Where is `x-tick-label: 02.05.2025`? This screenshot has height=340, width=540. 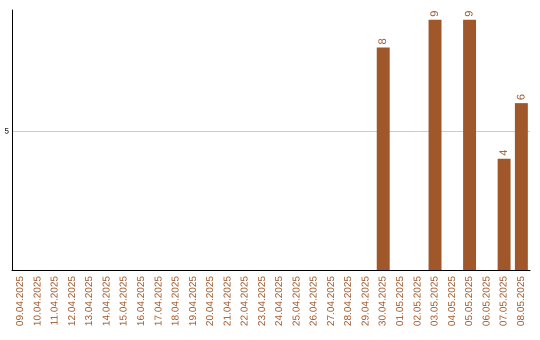 x-tick-label: 02.05.2025 is located at coordinates (418, 301).